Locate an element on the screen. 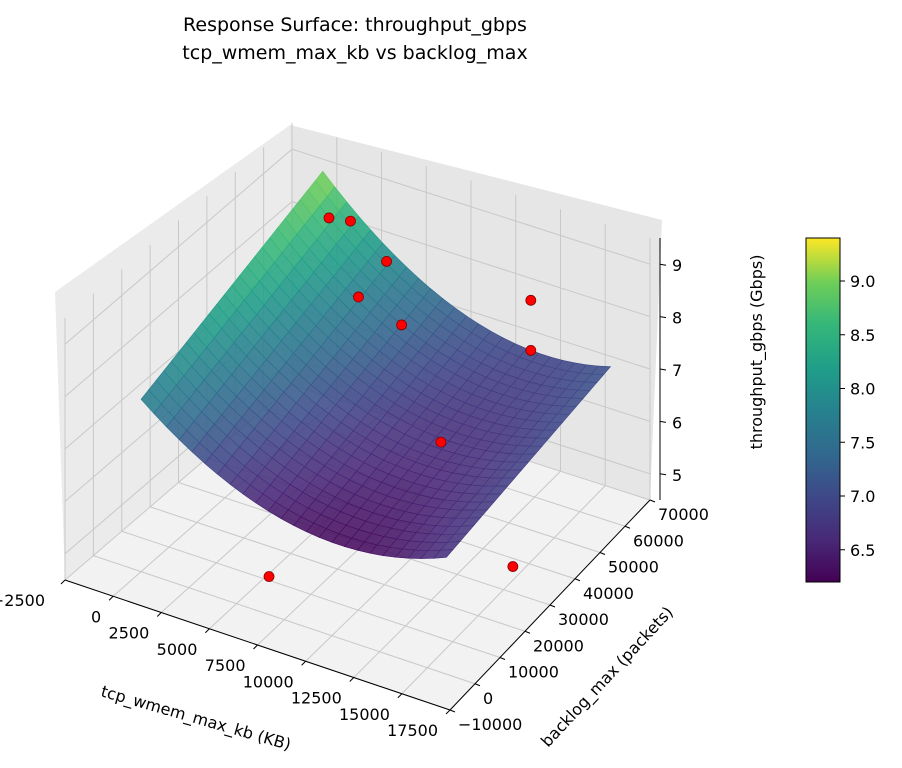 This screenshot has width=902, height=768. x-tick-label: −2500 is located at coordinates (22, 600).